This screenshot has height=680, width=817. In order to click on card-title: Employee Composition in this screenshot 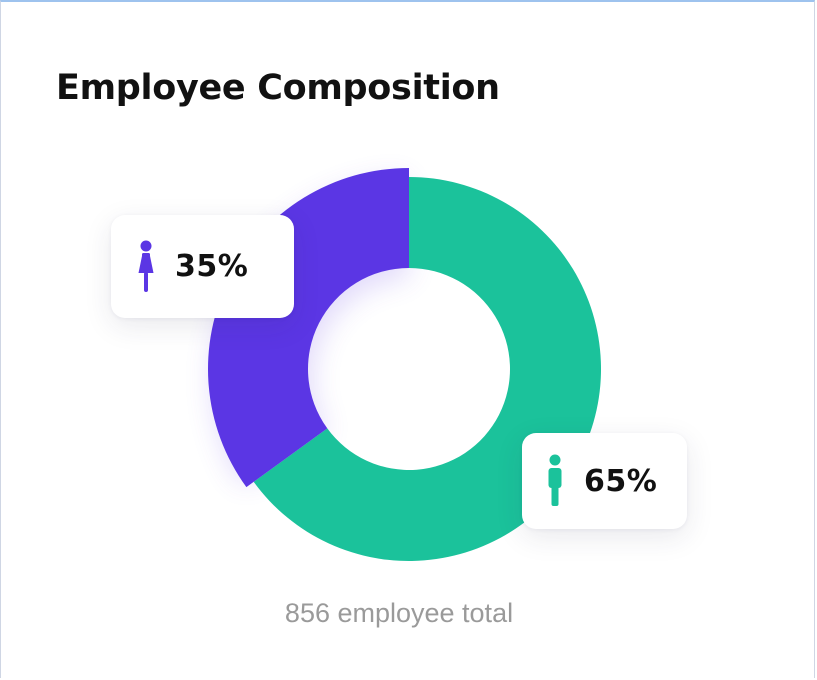, I will do `click(278, 88)`.